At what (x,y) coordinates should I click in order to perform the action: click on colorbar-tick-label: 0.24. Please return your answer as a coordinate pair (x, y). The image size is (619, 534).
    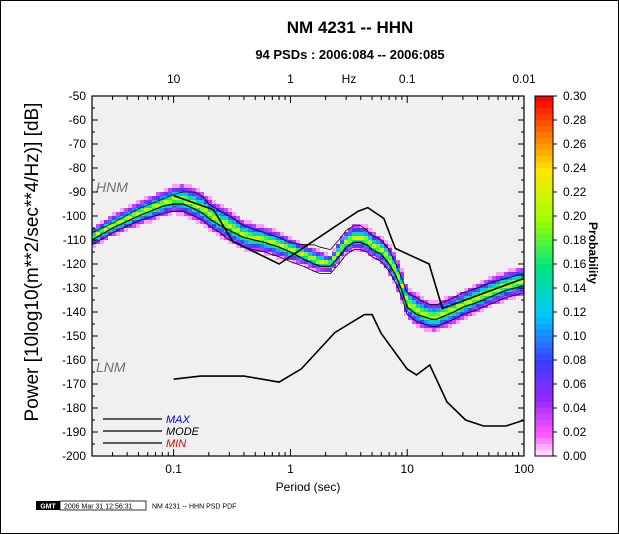
    Looking at the image, I should click on (575, 168).